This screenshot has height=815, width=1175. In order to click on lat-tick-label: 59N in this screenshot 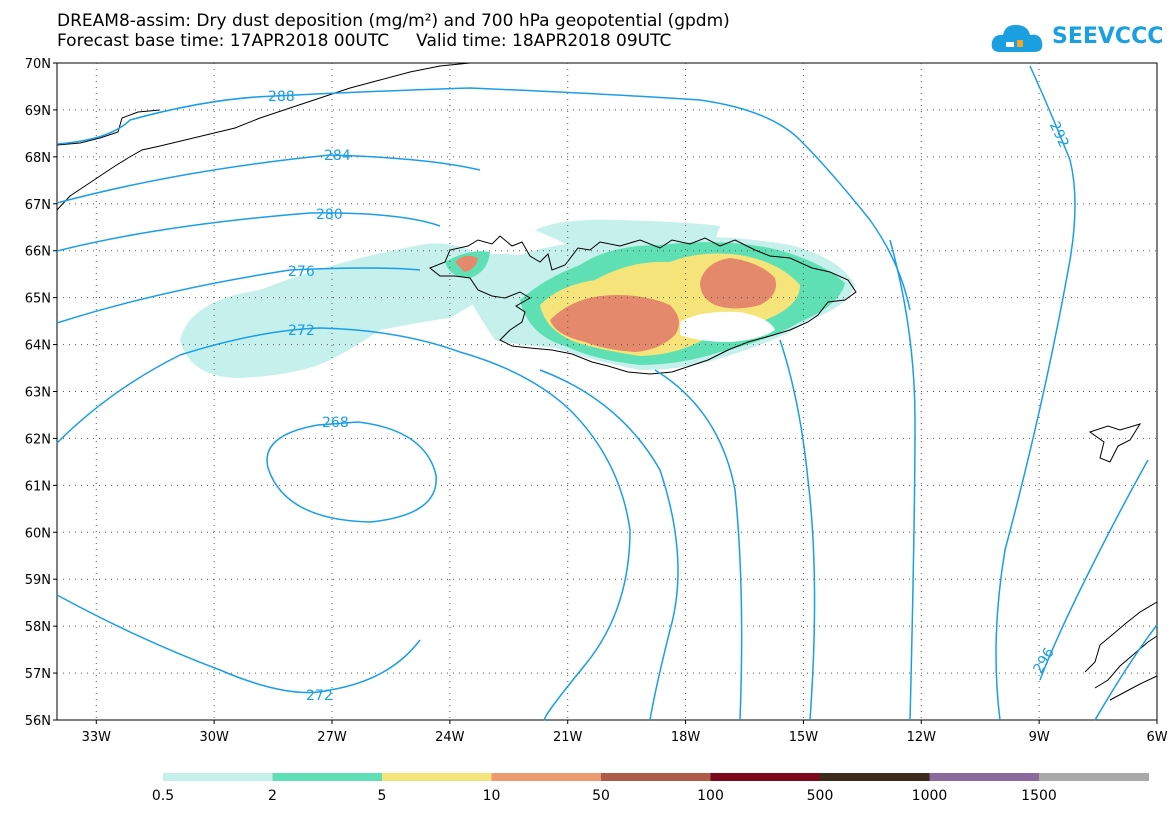, I will do `click(38, 580)`.